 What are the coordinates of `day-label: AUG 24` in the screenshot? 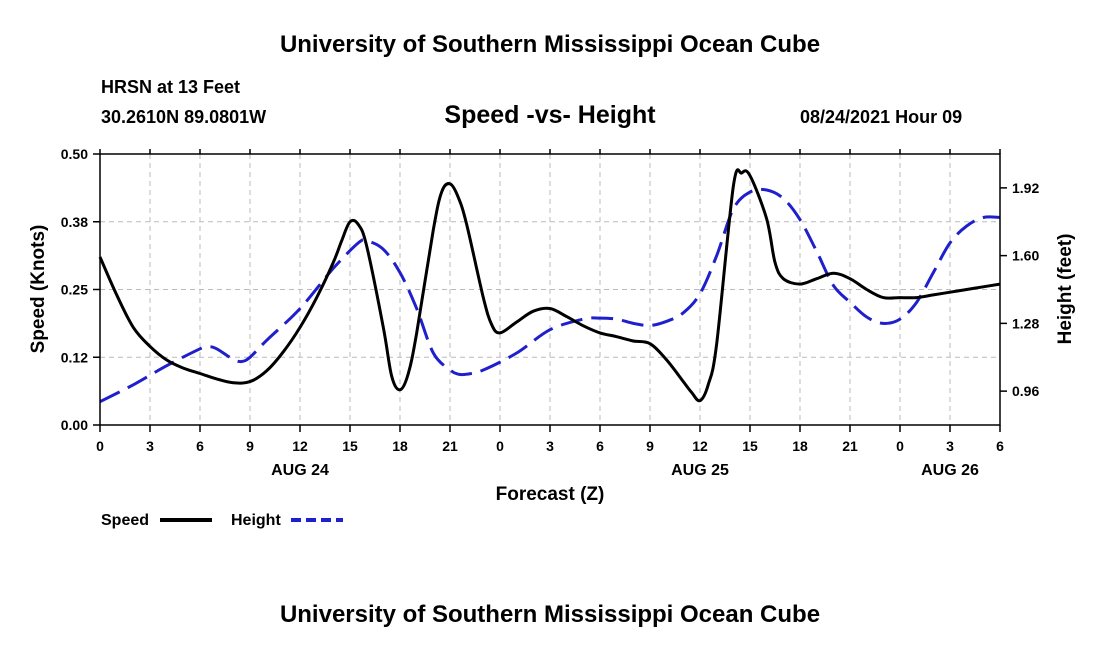 It's located at (300, 470).